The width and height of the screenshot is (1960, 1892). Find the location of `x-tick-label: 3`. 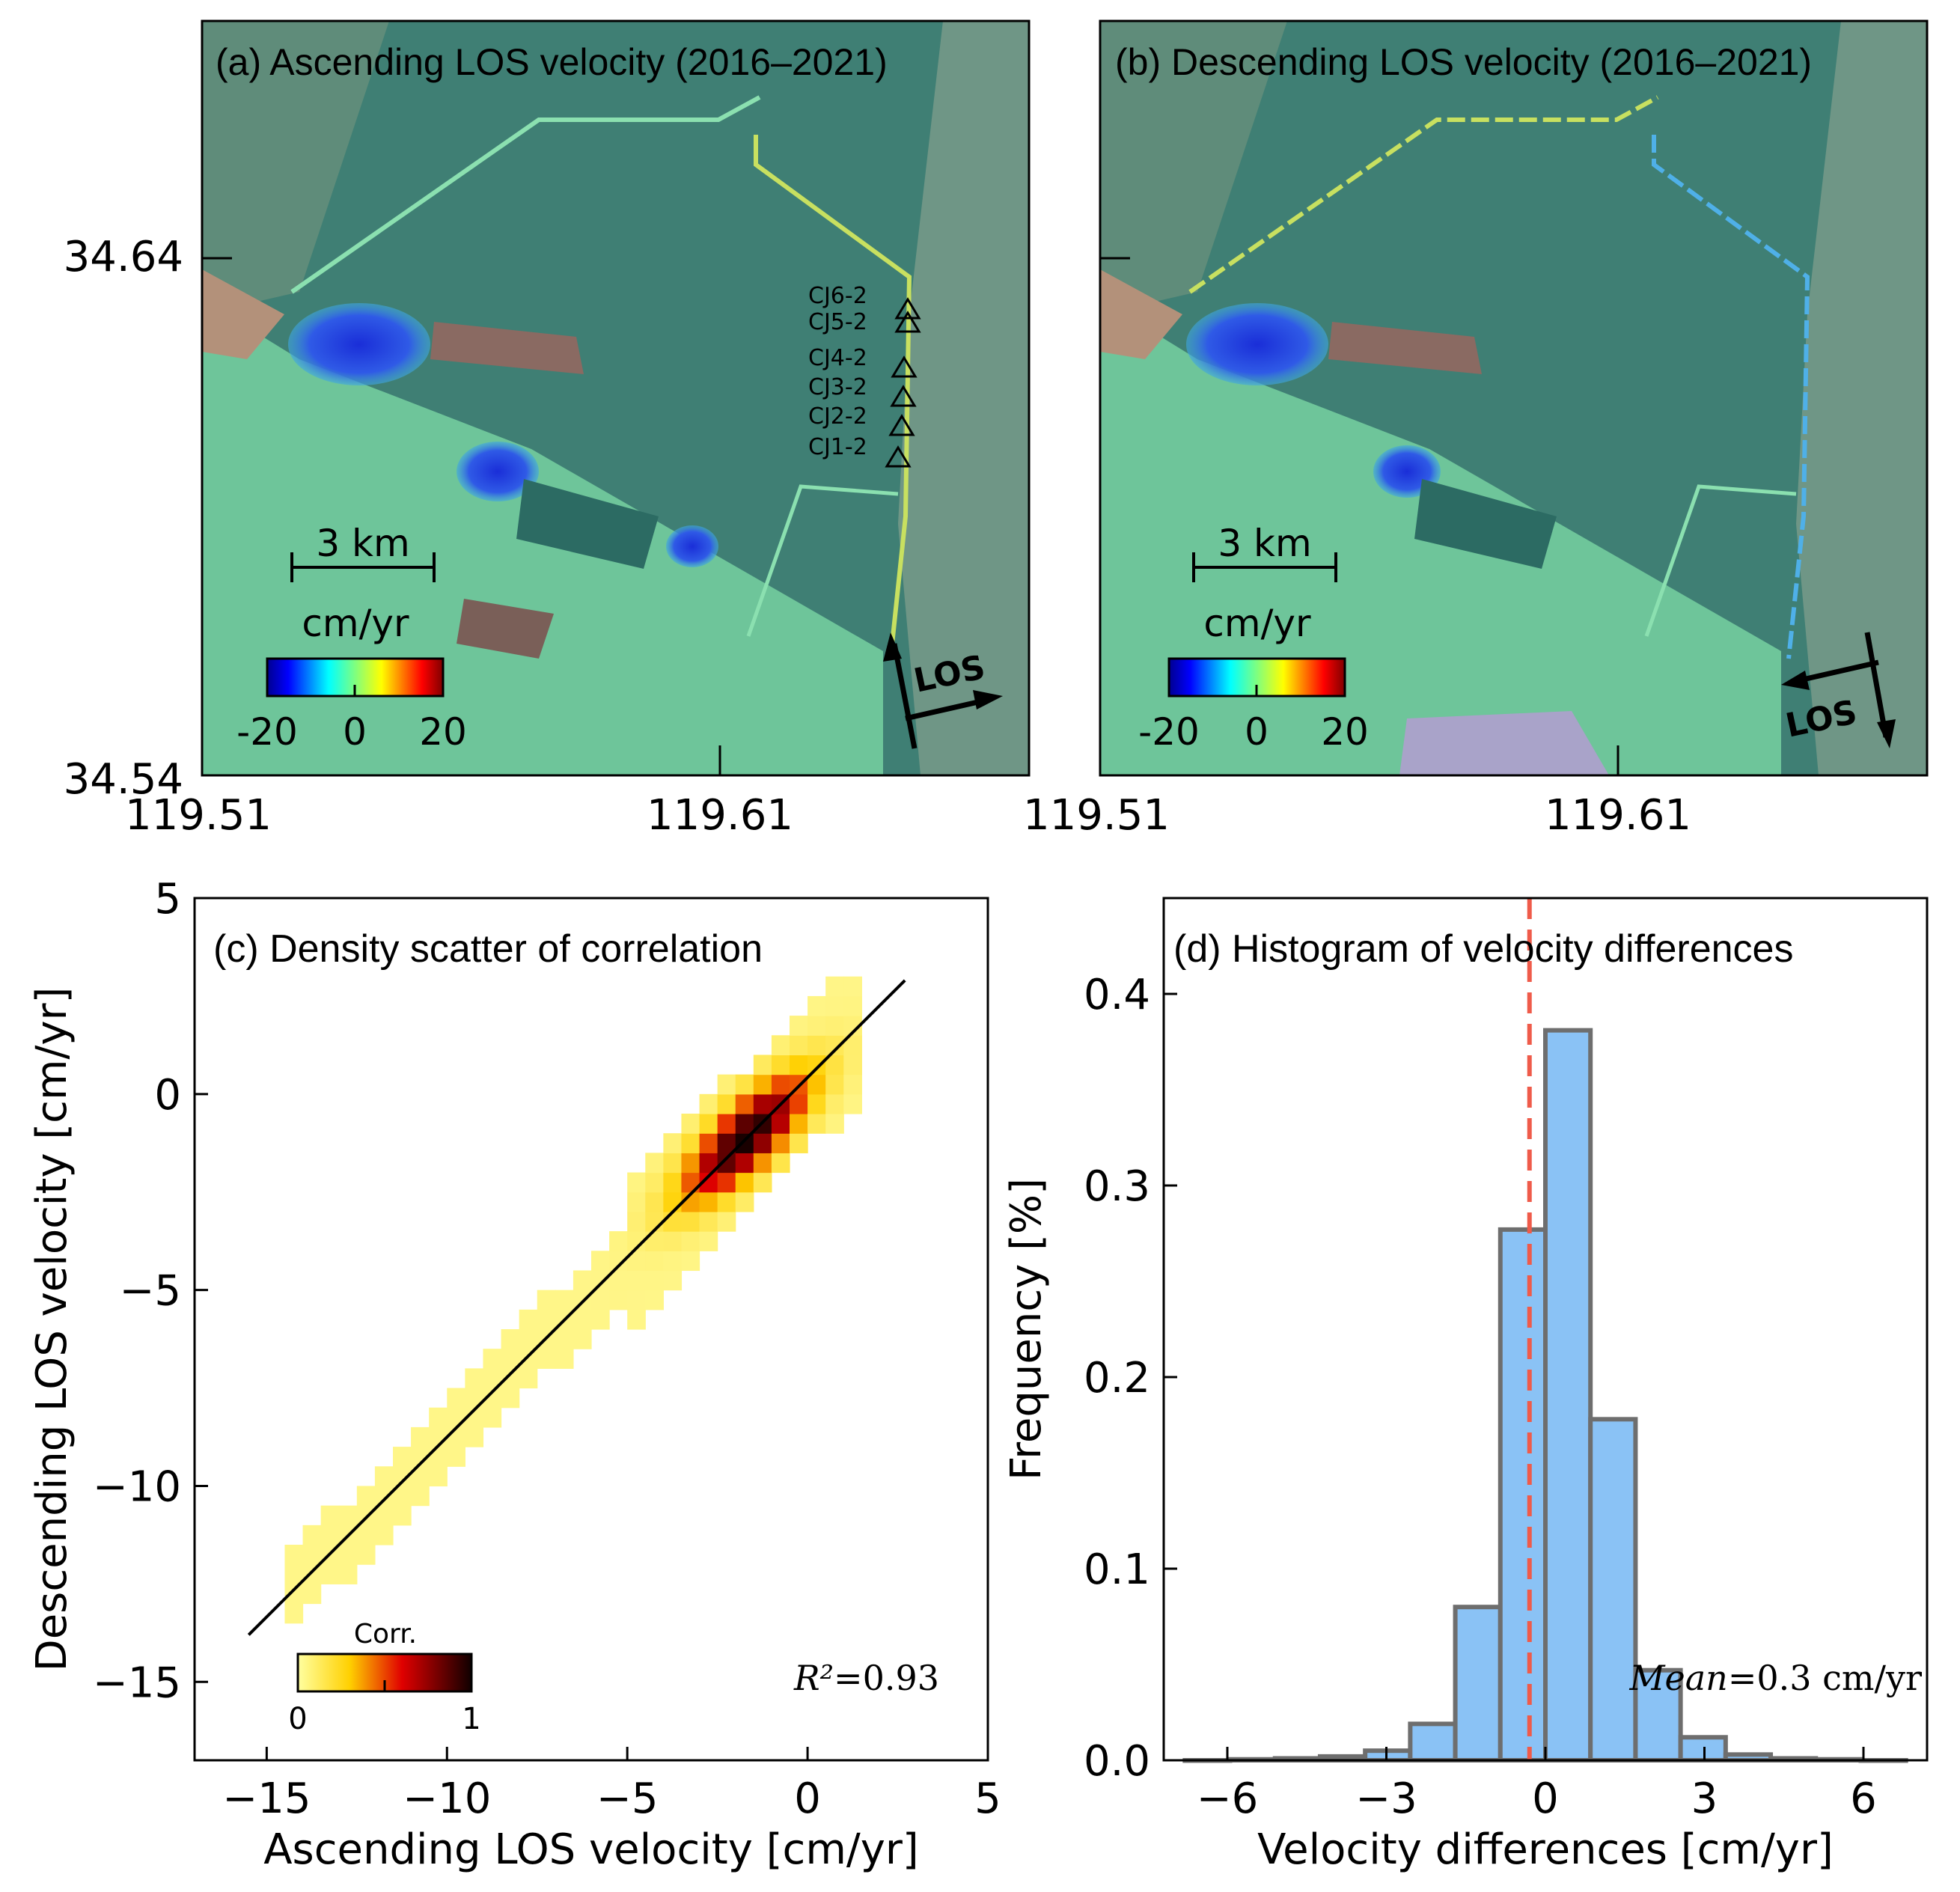

x-tick-label: 3 is located at coordinates (1704, 1799).